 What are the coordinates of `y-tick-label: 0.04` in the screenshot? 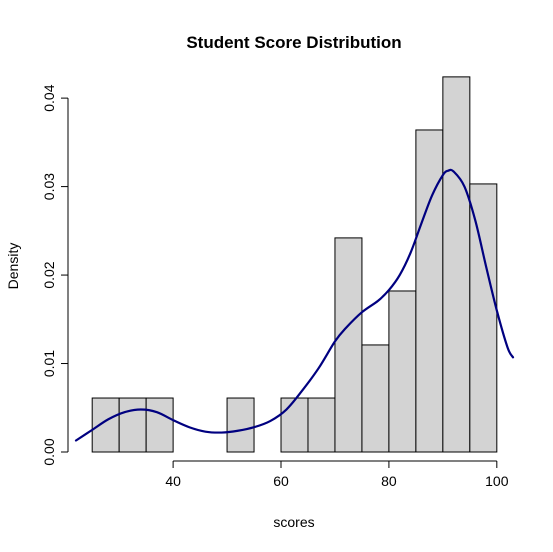 It's located at (49, 97).